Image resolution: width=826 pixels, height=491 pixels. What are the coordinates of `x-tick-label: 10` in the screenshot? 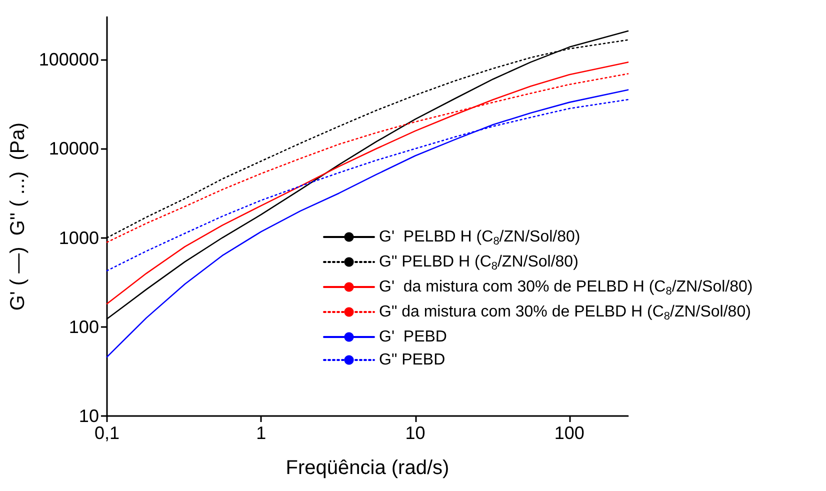 It's located at (415, 433).